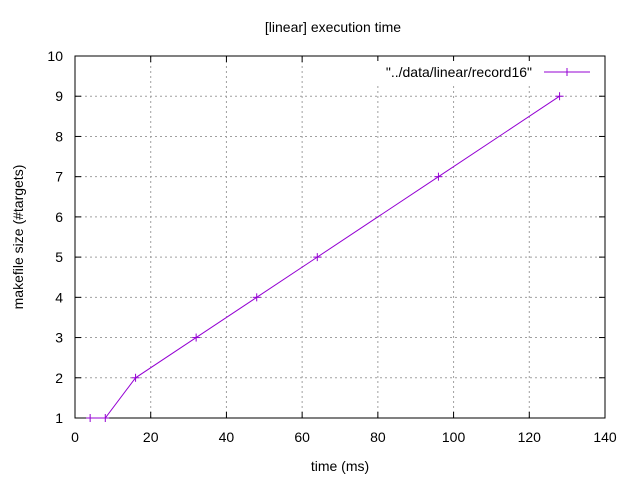  Describe the element at coordinates (59, 338) in the screenshot. I see `y-tick-label: 3` at that location.